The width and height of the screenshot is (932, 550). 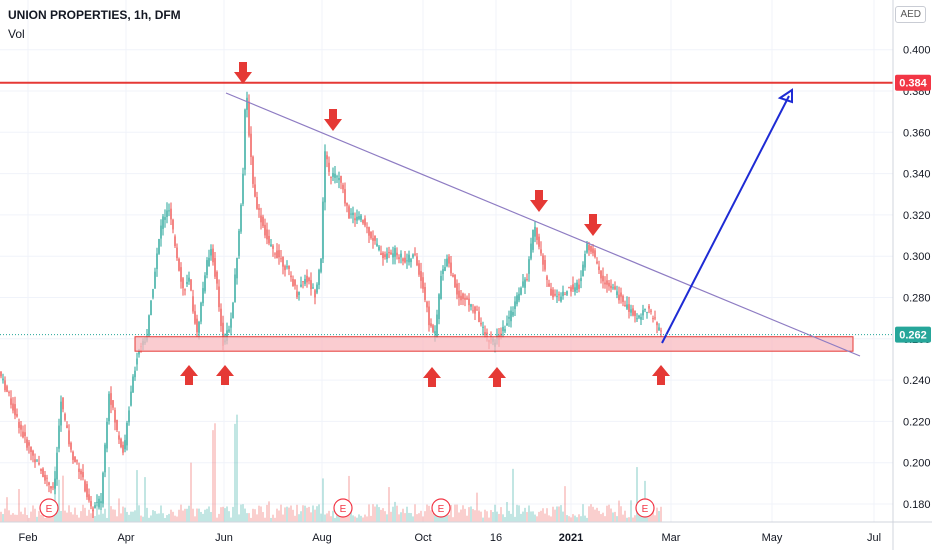 I want to click on y-tick-label: 0.360, so click(x=917, y=133).